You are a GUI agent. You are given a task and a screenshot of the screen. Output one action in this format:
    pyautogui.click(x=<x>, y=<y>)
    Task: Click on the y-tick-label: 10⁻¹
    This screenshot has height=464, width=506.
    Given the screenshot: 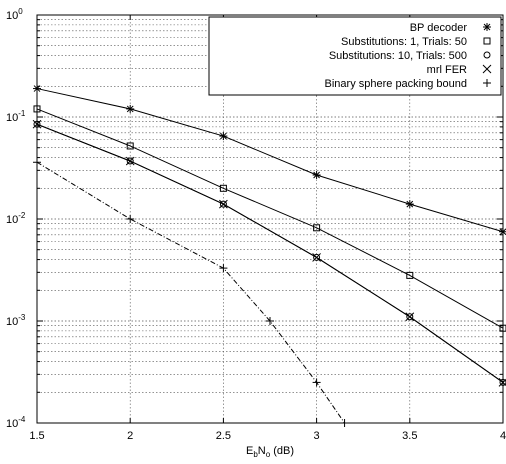 What is the action you would take?
    pyautogui.click(x=16, y=116)
    